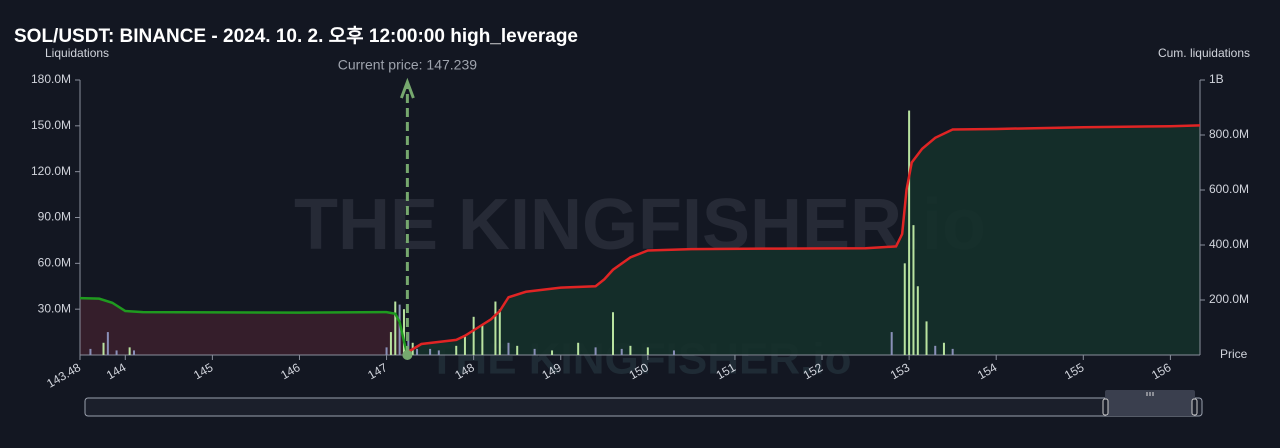 Image resolution: width=1280 pixels, height=448 pixels. Describe the element at coordinates (1229, 134) in the screenshot. I see `y2-tick-label: 800.0M` at that location.